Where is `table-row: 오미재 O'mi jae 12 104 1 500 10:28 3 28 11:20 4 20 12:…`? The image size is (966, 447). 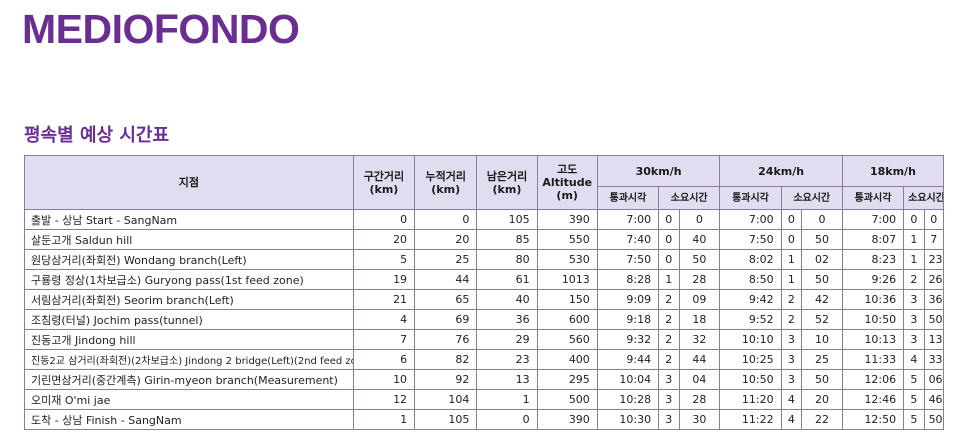 table-row: 오미재 O'mi jae 12 104 1 500 10:28 3 28 11:20 4 20 12:… is located at coordinates (484, 399).